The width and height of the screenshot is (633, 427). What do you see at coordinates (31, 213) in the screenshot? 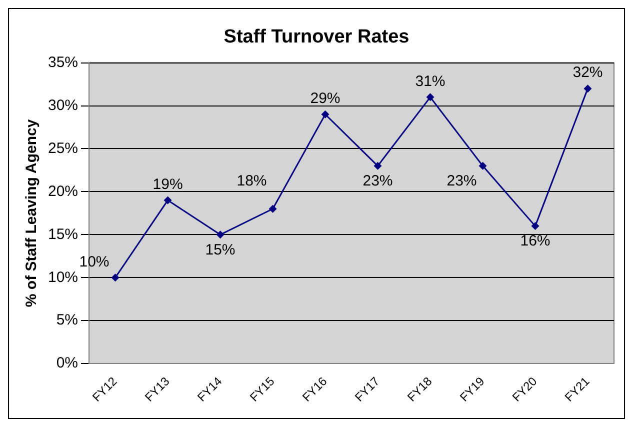
I see `y-axis-title: % of Staff Leaving Agency` at bounding box center [31, 213].